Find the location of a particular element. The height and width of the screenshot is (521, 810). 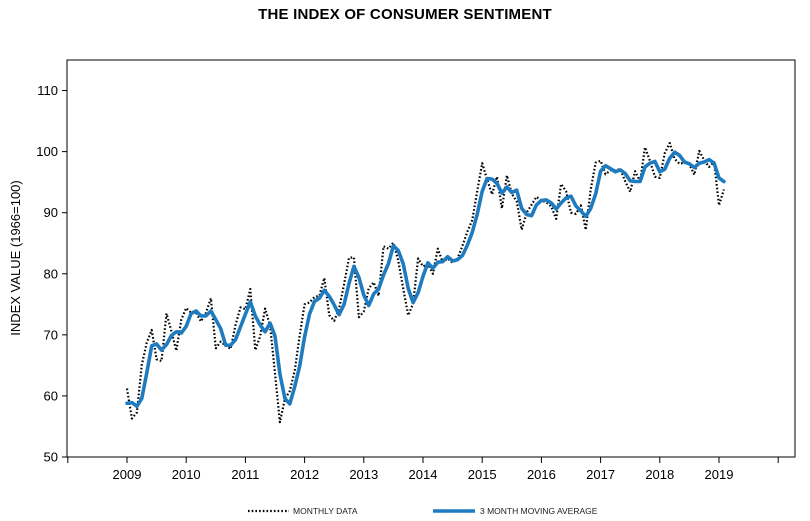

y-tick-label: 80 is located at coordinates (51, 273).